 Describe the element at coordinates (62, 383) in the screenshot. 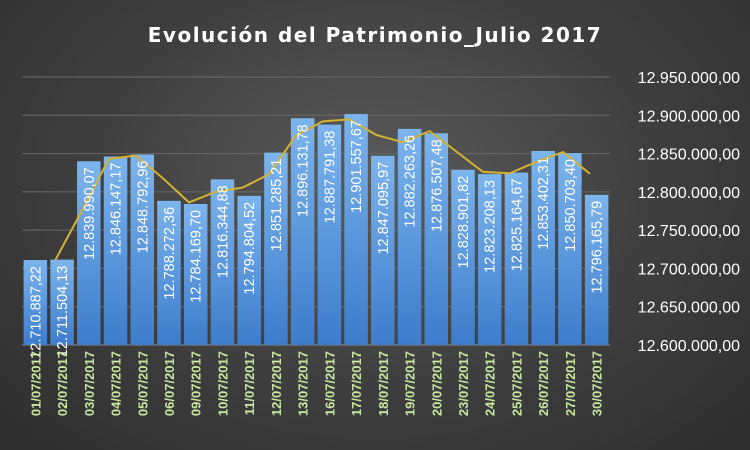

I see `x-tick-label: 02/07/2017` at that location.